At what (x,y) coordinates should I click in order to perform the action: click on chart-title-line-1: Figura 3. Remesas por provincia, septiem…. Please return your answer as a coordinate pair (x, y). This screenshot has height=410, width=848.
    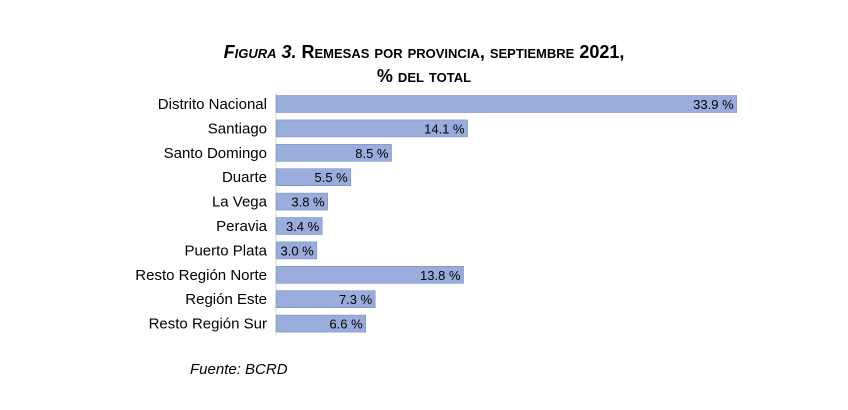
    Looking at the image, I should click on (424, 52).